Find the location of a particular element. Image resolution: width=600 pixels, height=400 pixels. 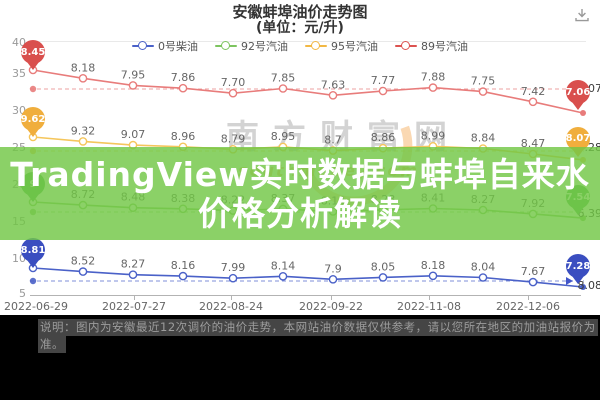

gasoline-95-start-balloon: 9.62 is located at coordinates (34, 123).